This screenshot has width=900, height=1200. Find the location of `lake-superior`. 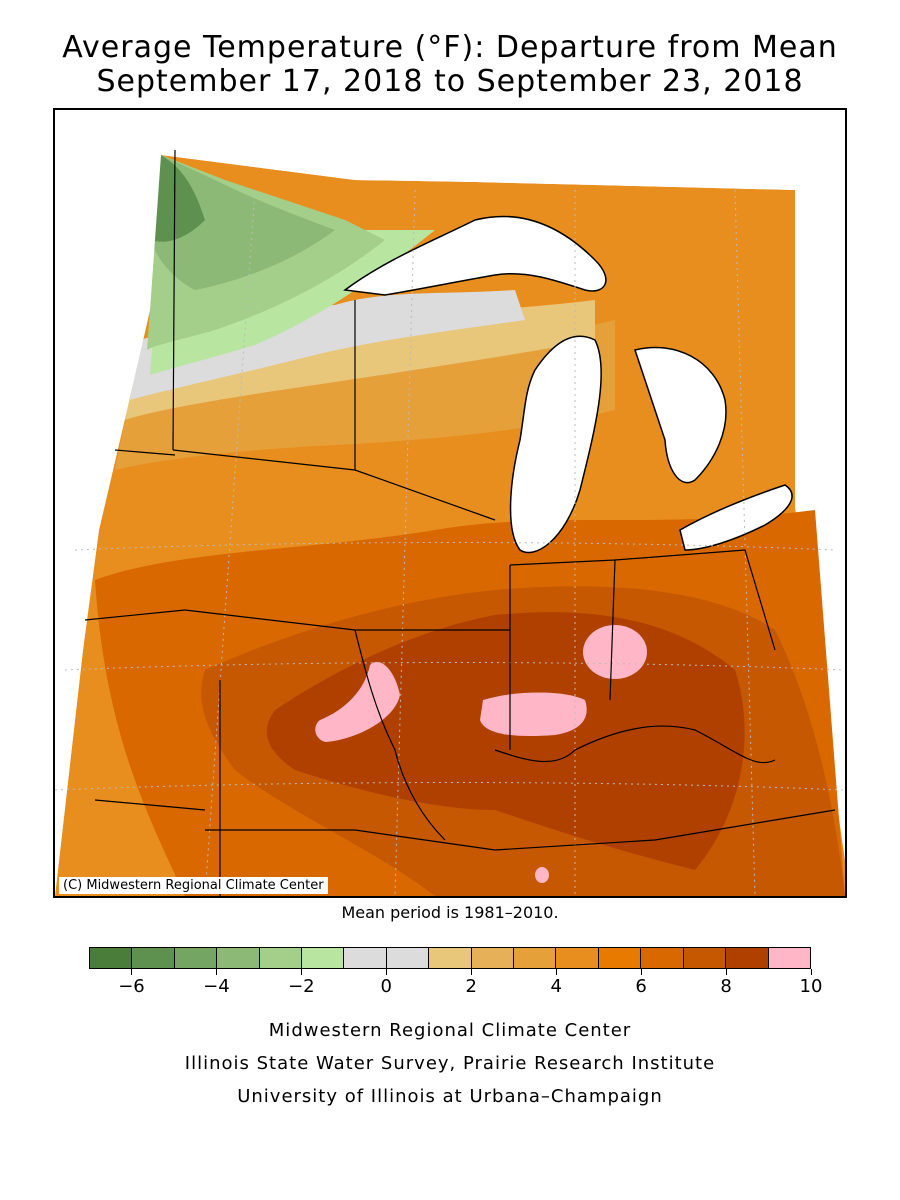

lake-superior is located at coordinates (475, 255).